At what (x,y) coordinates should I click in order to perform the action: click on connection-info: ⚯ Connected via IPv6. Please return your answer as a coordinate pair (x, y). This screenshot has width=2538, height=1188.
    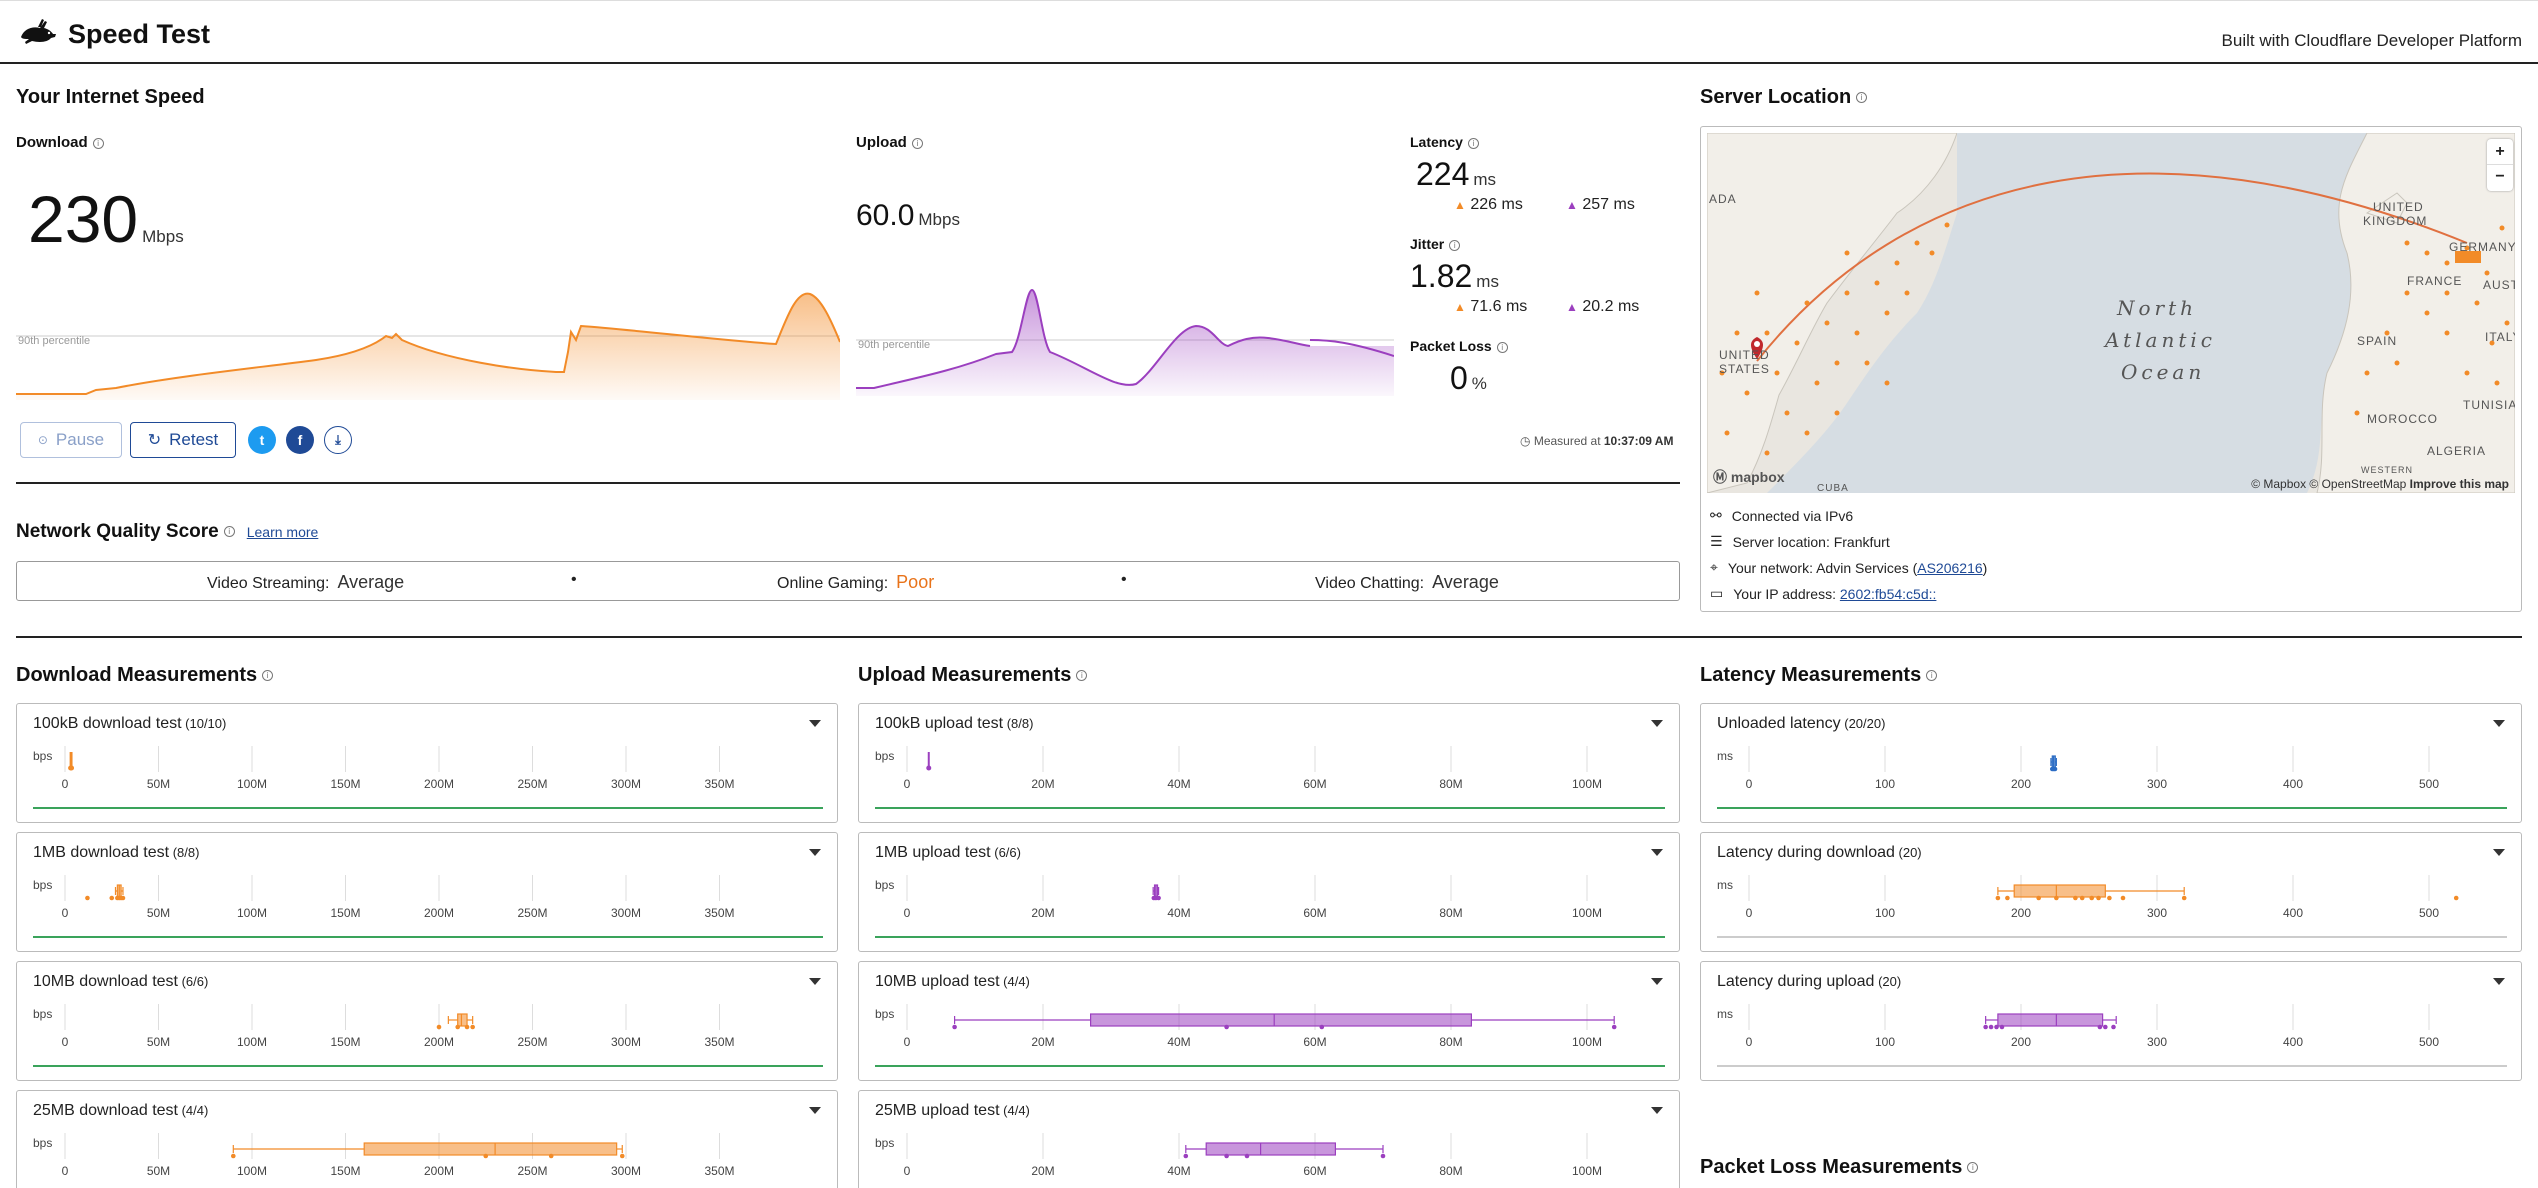
    Looking at the image, I should click on (1782, 515).